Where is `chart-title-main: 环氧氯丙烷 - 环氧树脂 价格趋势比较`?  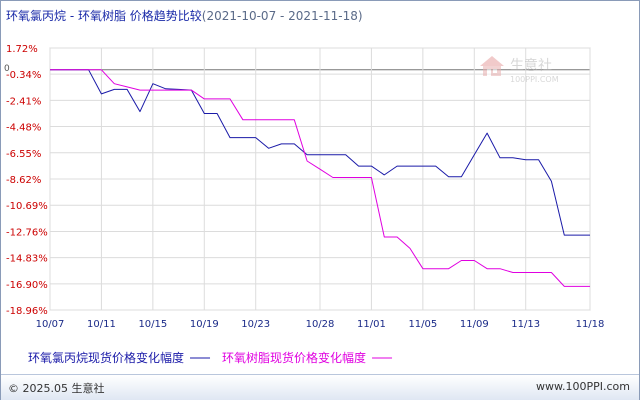 chart-title-main: 环氧氯丙烷 - 环氧树脂 价格趋势比较 is located at coordinates (104, 16).